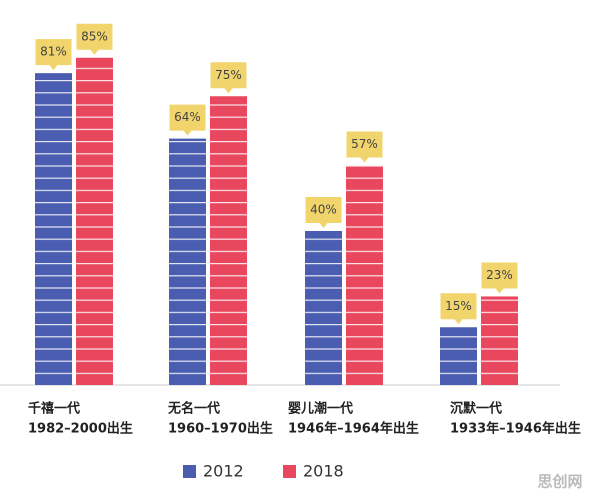 Image resolution: width=596 pixels, height=496 pixels. Describe the element at coordinates (193, 409) in the screenshot. I see `category-label: 无名一代` at that location.